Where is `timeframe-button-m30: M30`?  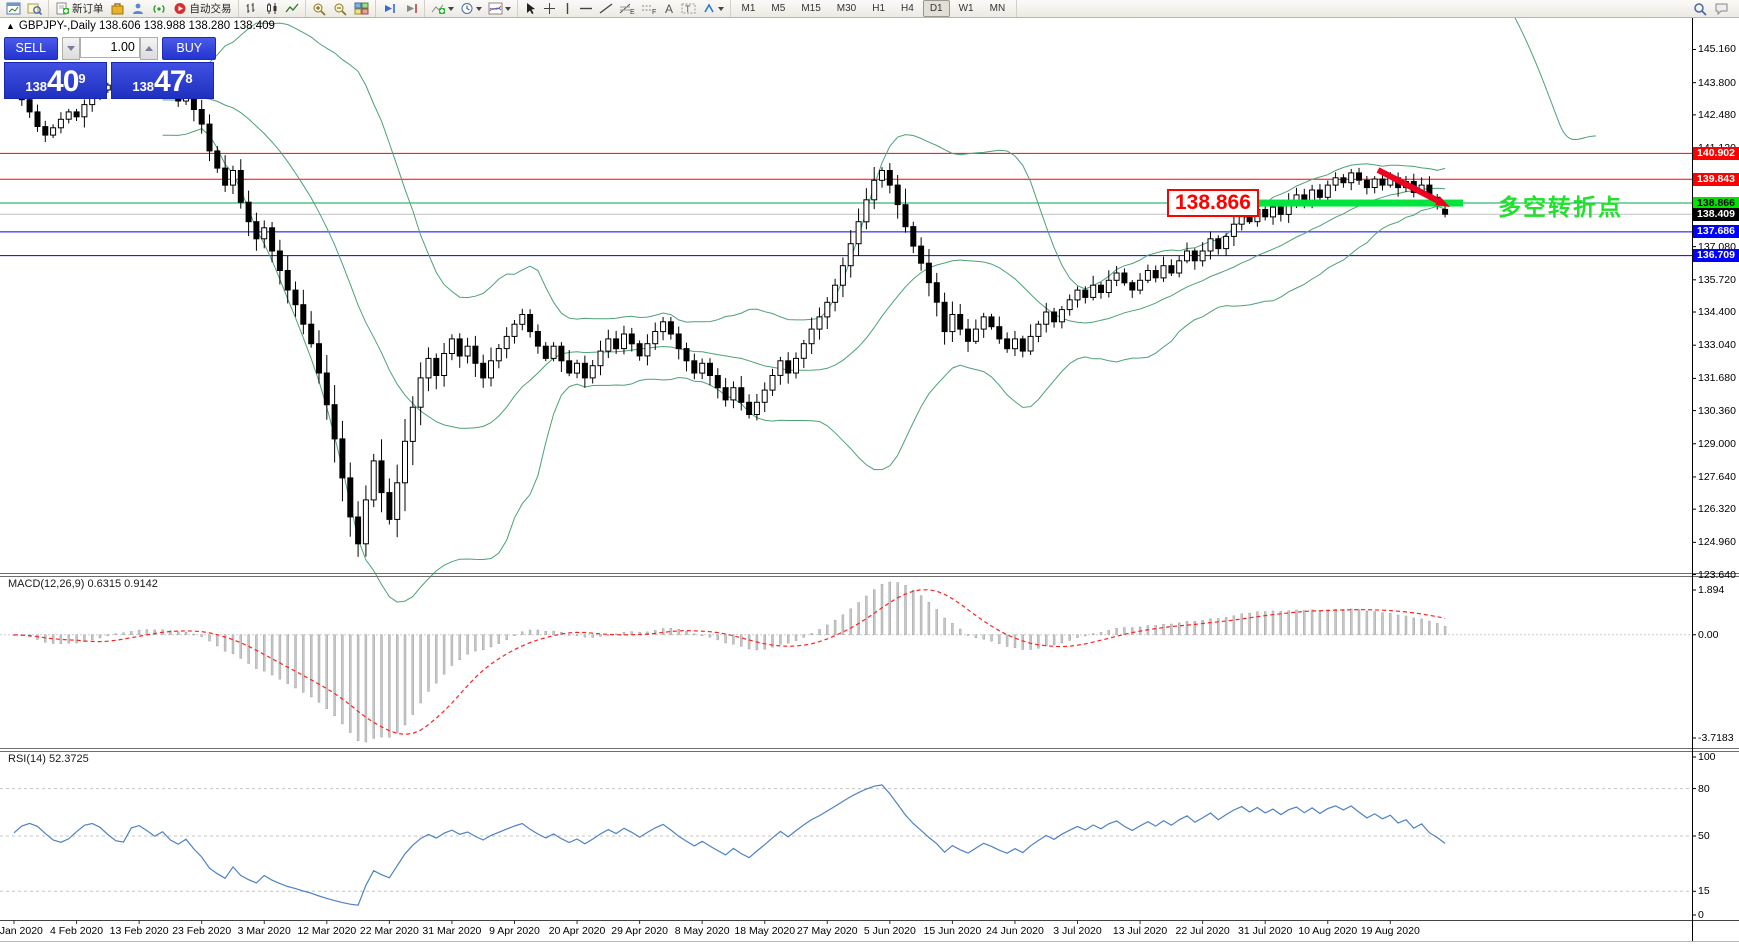 timeframe-button-m30: M30 is located at coordinates (846, 8).